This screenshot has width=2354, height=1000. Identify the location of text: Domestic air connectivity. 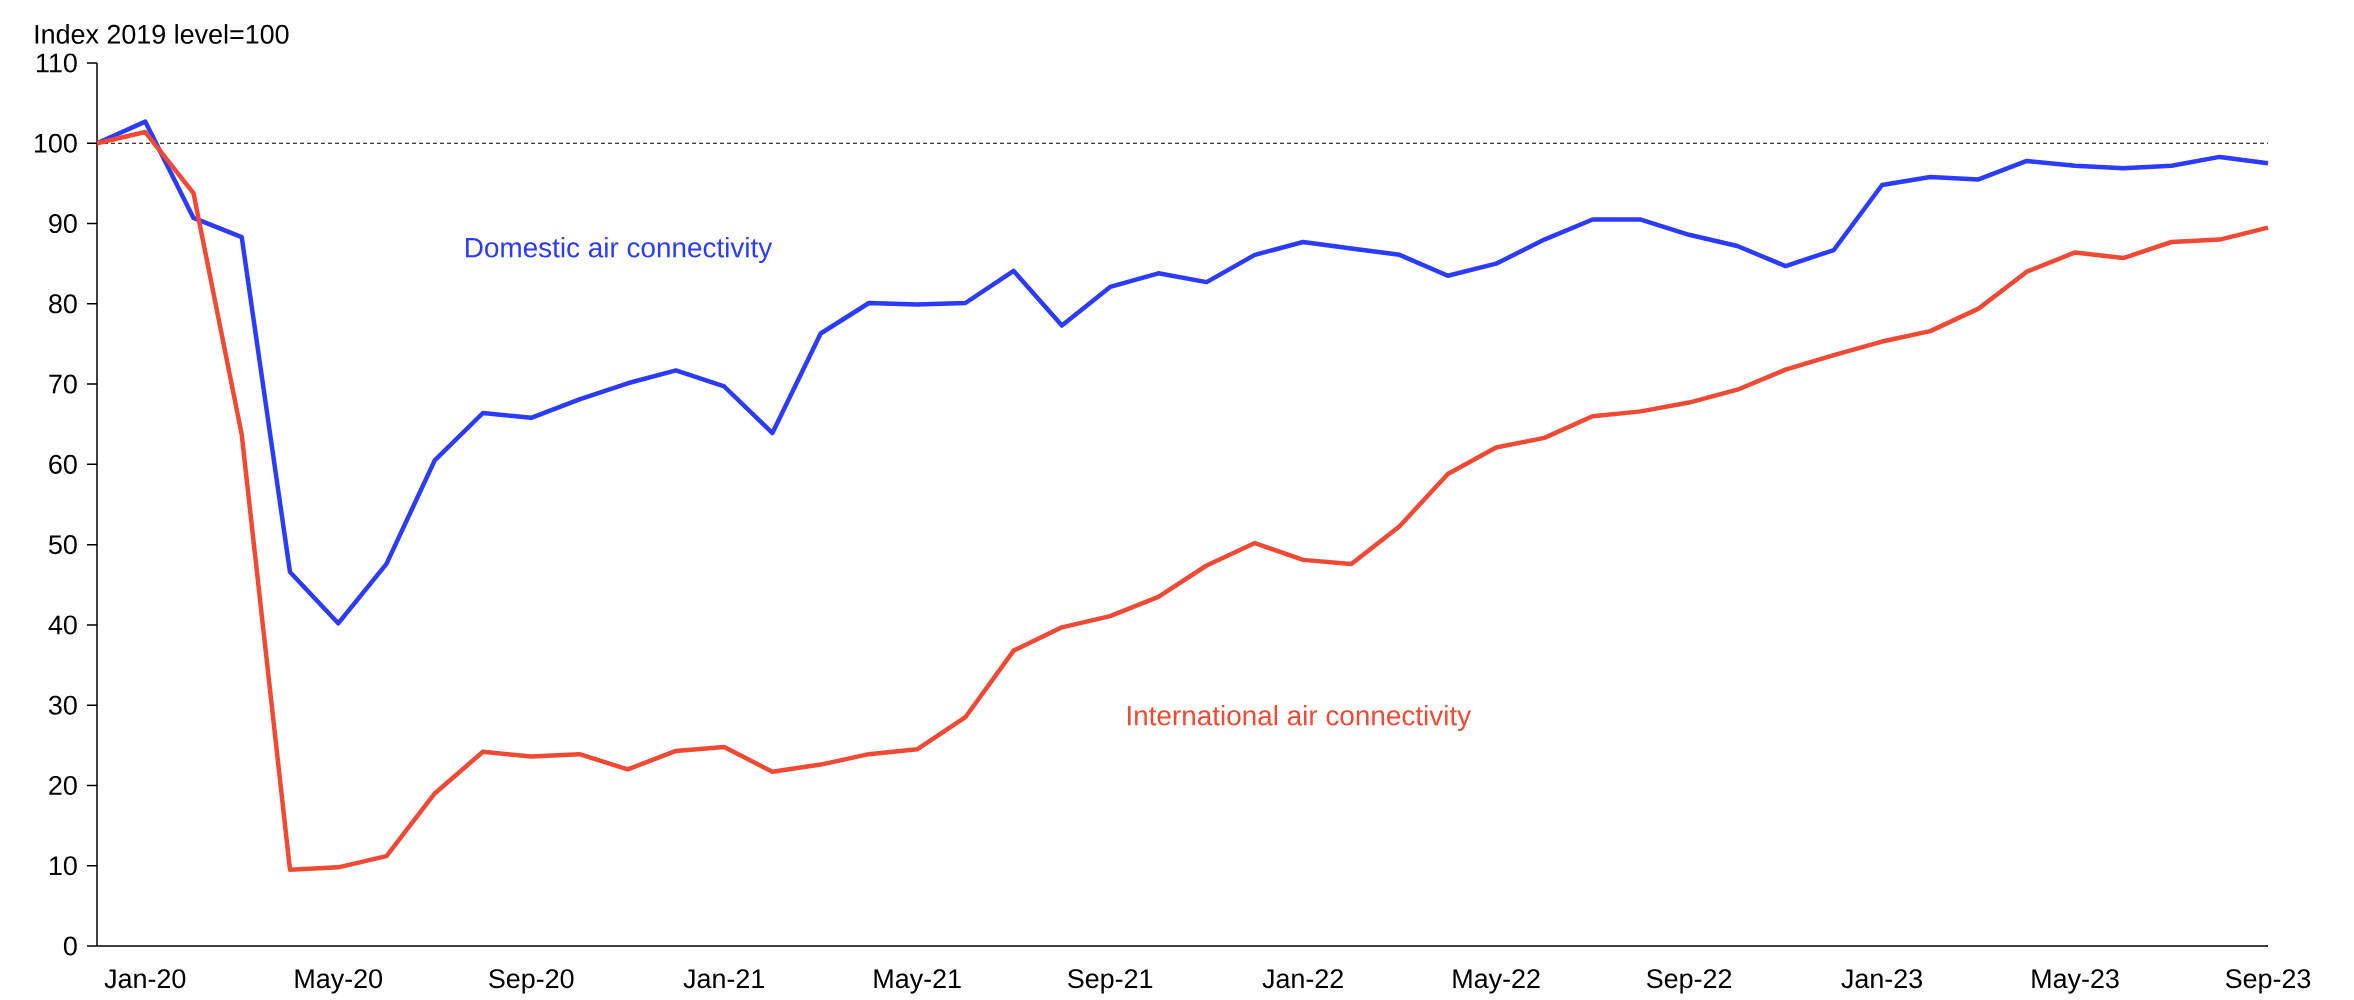
(619, 250).